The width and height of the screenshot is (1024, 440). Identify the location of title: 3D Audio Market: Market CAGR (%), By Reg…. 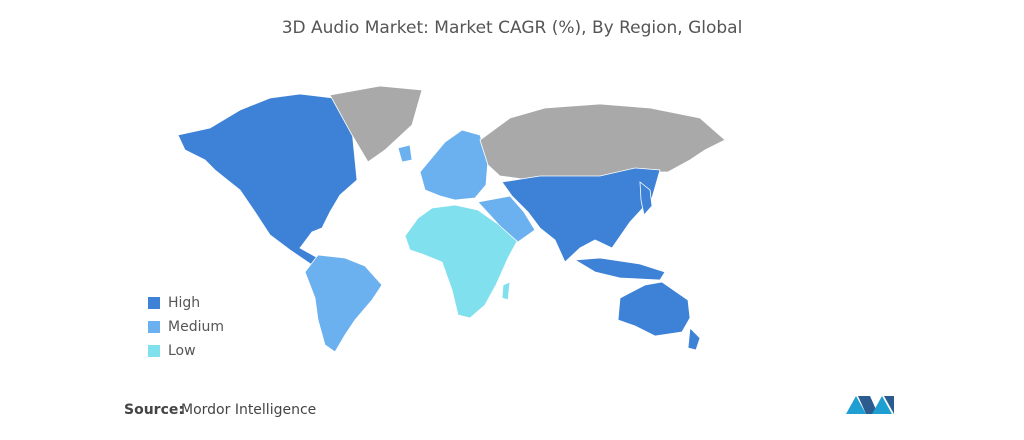
(512, 28).